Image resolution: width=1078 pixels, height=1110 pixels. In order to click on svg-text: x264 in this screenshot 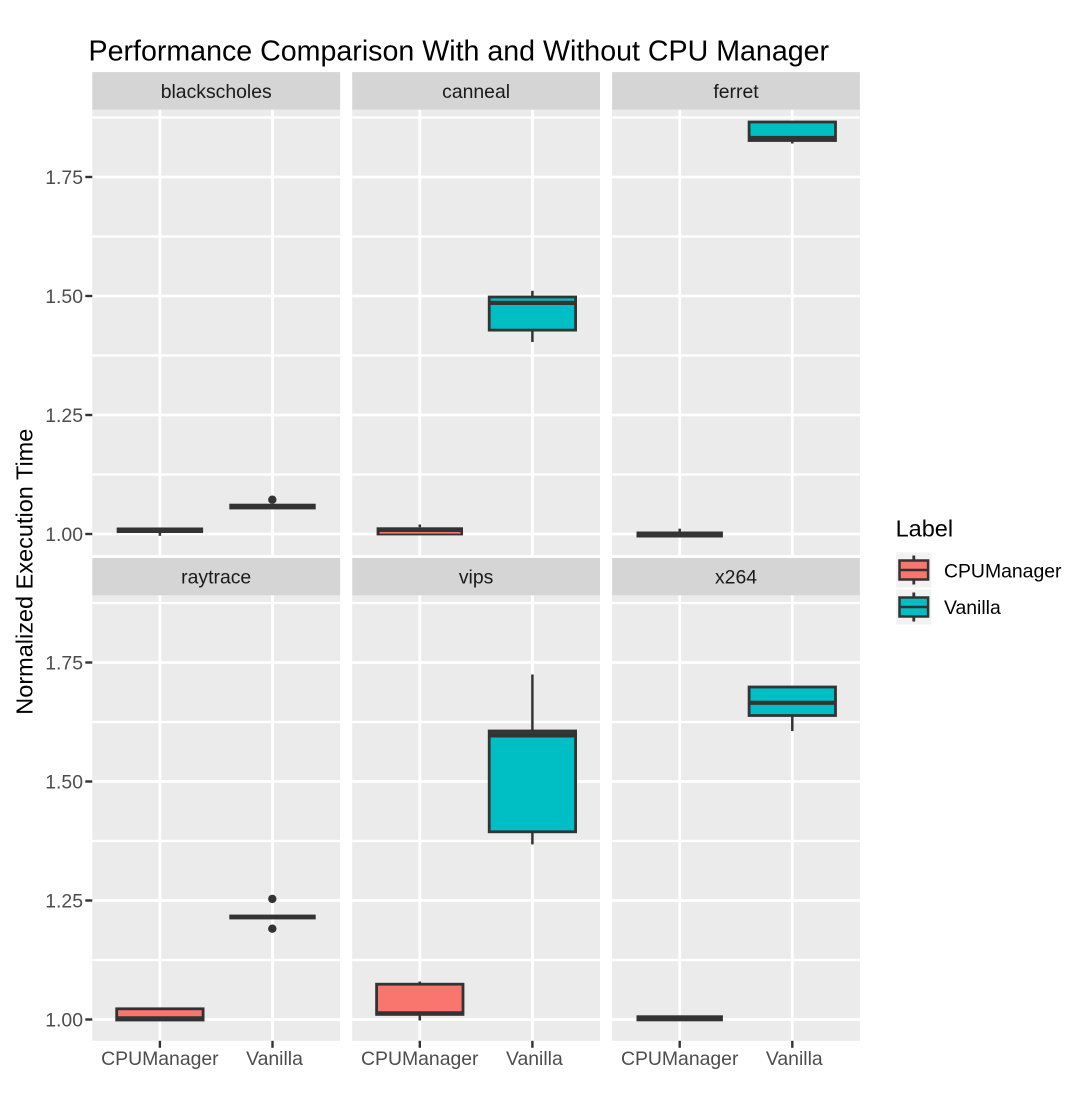, I will do `click(736, 578)`.